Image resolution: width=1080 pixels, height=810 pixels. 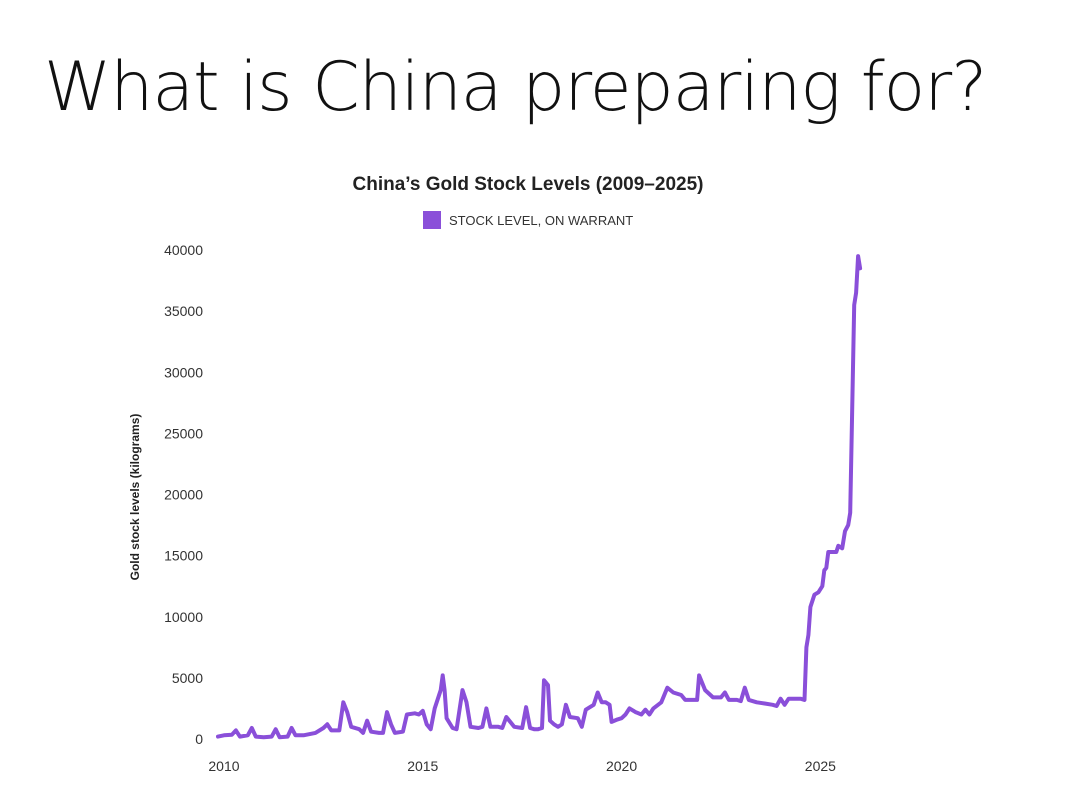 I want to click on y-tick-label: 0, so click(x=199, y=739).